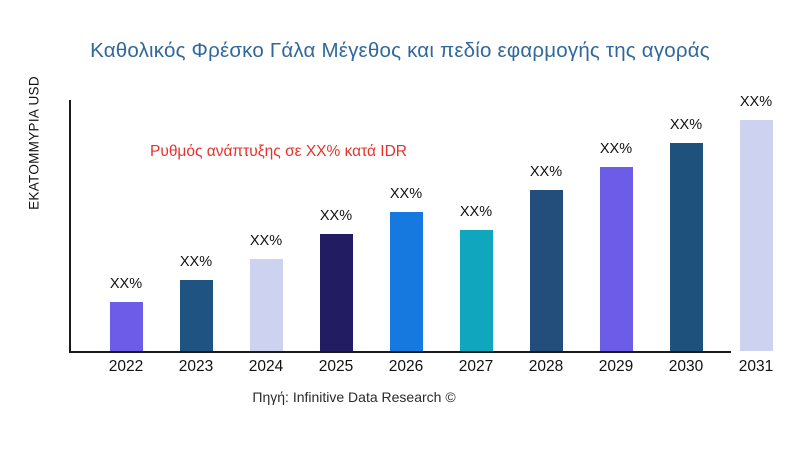 The width and height of the screenshot is (800, 450). What do you see at coordinates (756, 366) in the screenshot?
I see `x-tick-label-2031: 2031` at bounding box center [756, 366].